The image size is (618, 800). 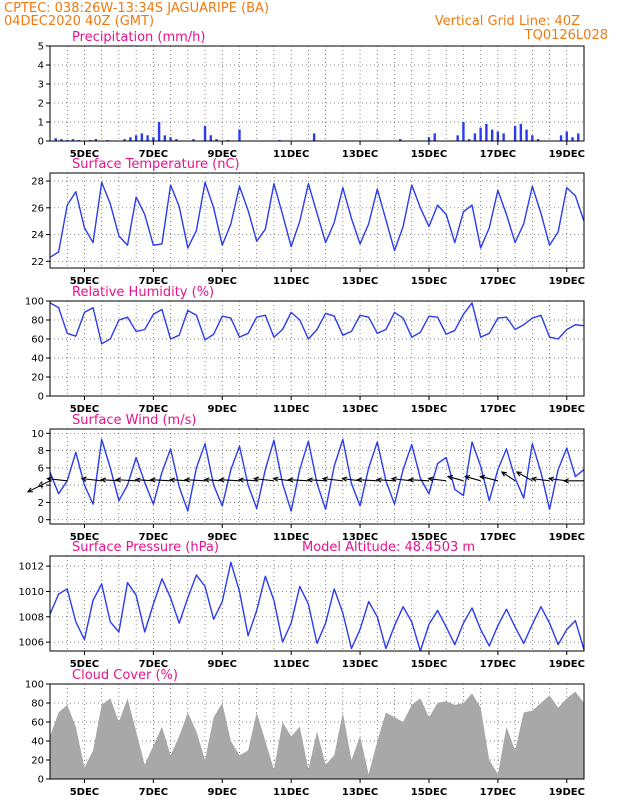 I want to click on wind-xtick-label: 19DEC, so click(x=567, y=537).